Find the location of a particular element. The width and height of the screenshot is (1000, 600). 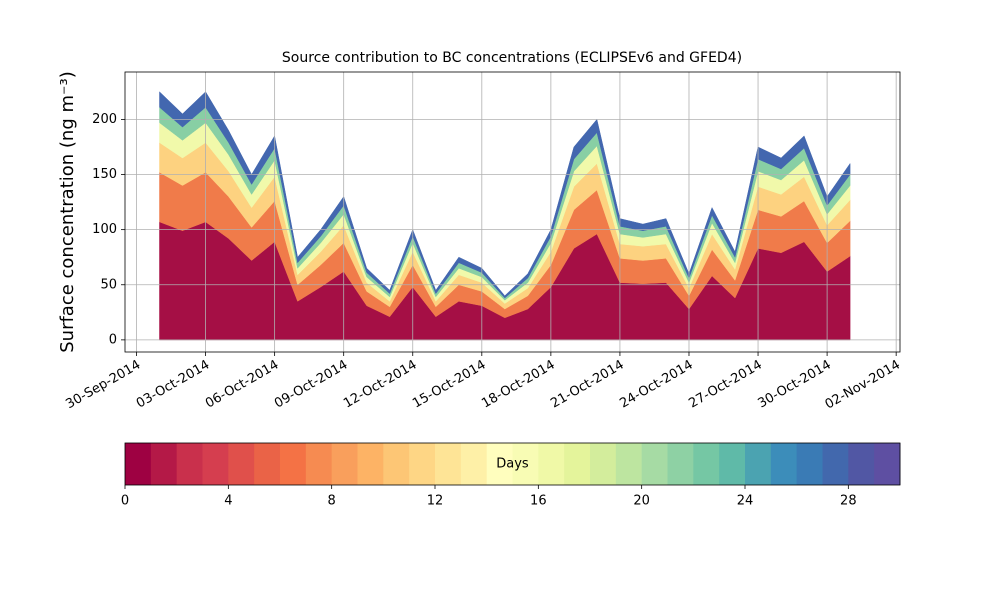

colorbar-tick-label: 8 is located at coordinates (332, 501).